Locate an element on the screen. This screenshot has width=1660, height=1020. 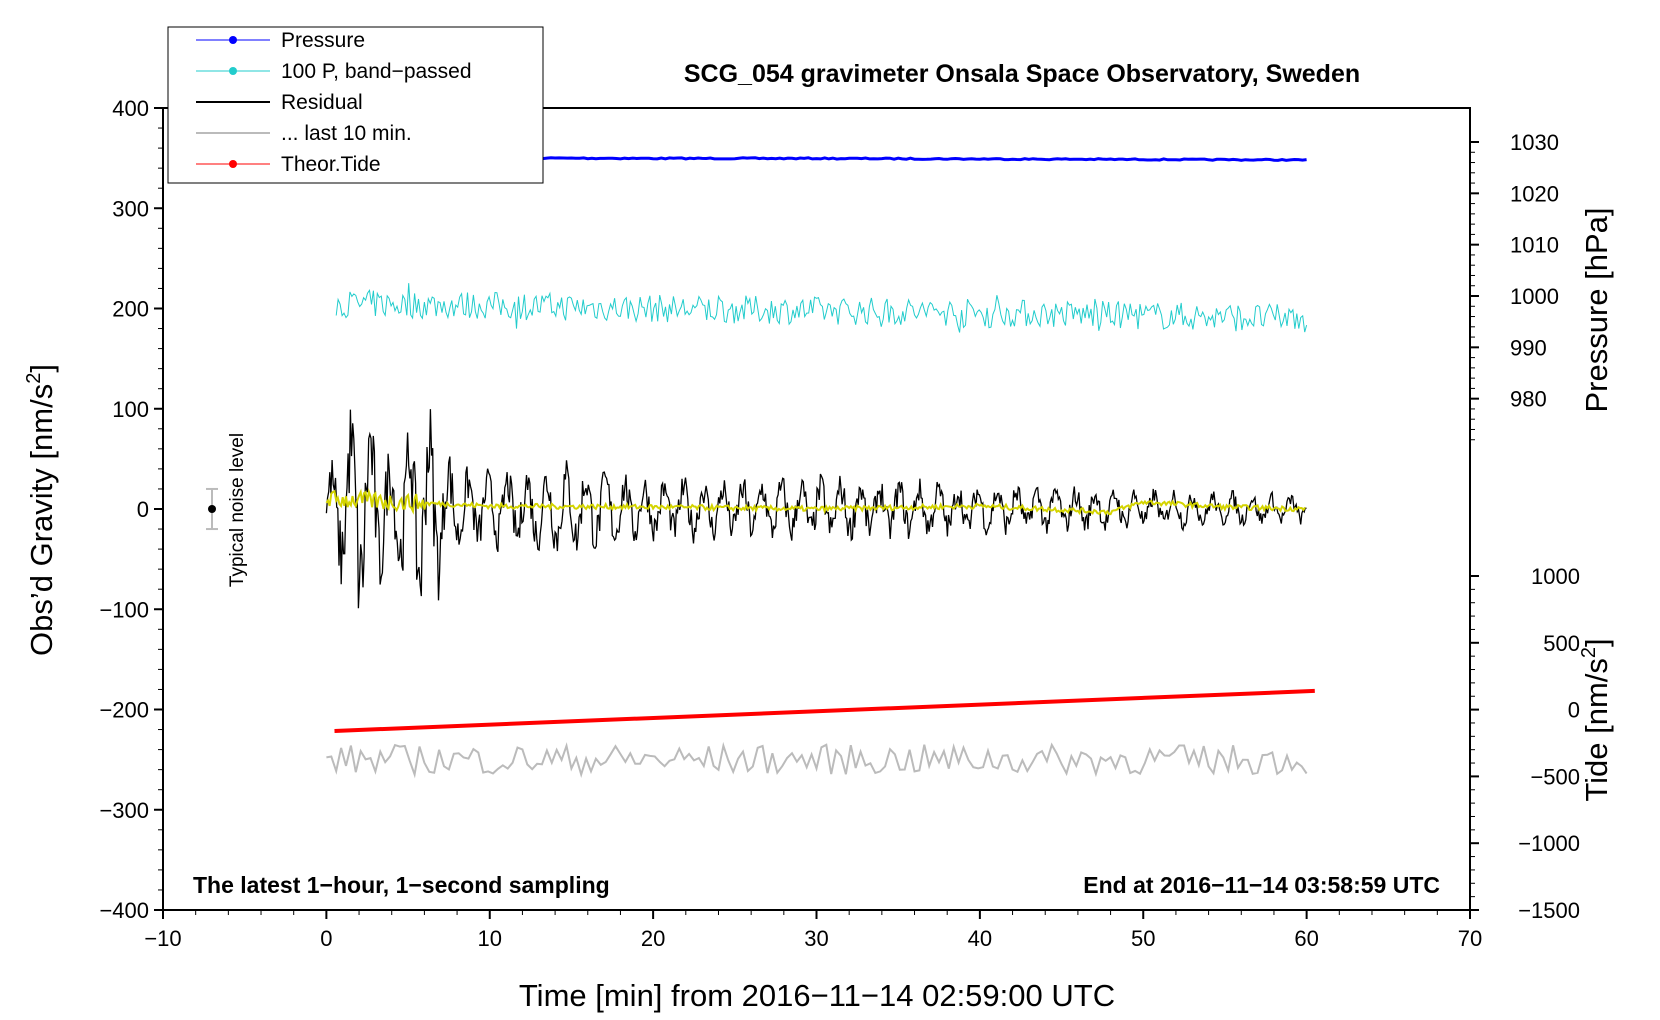
tide-tick-label: 500 is located at coordinates (1561, 643).